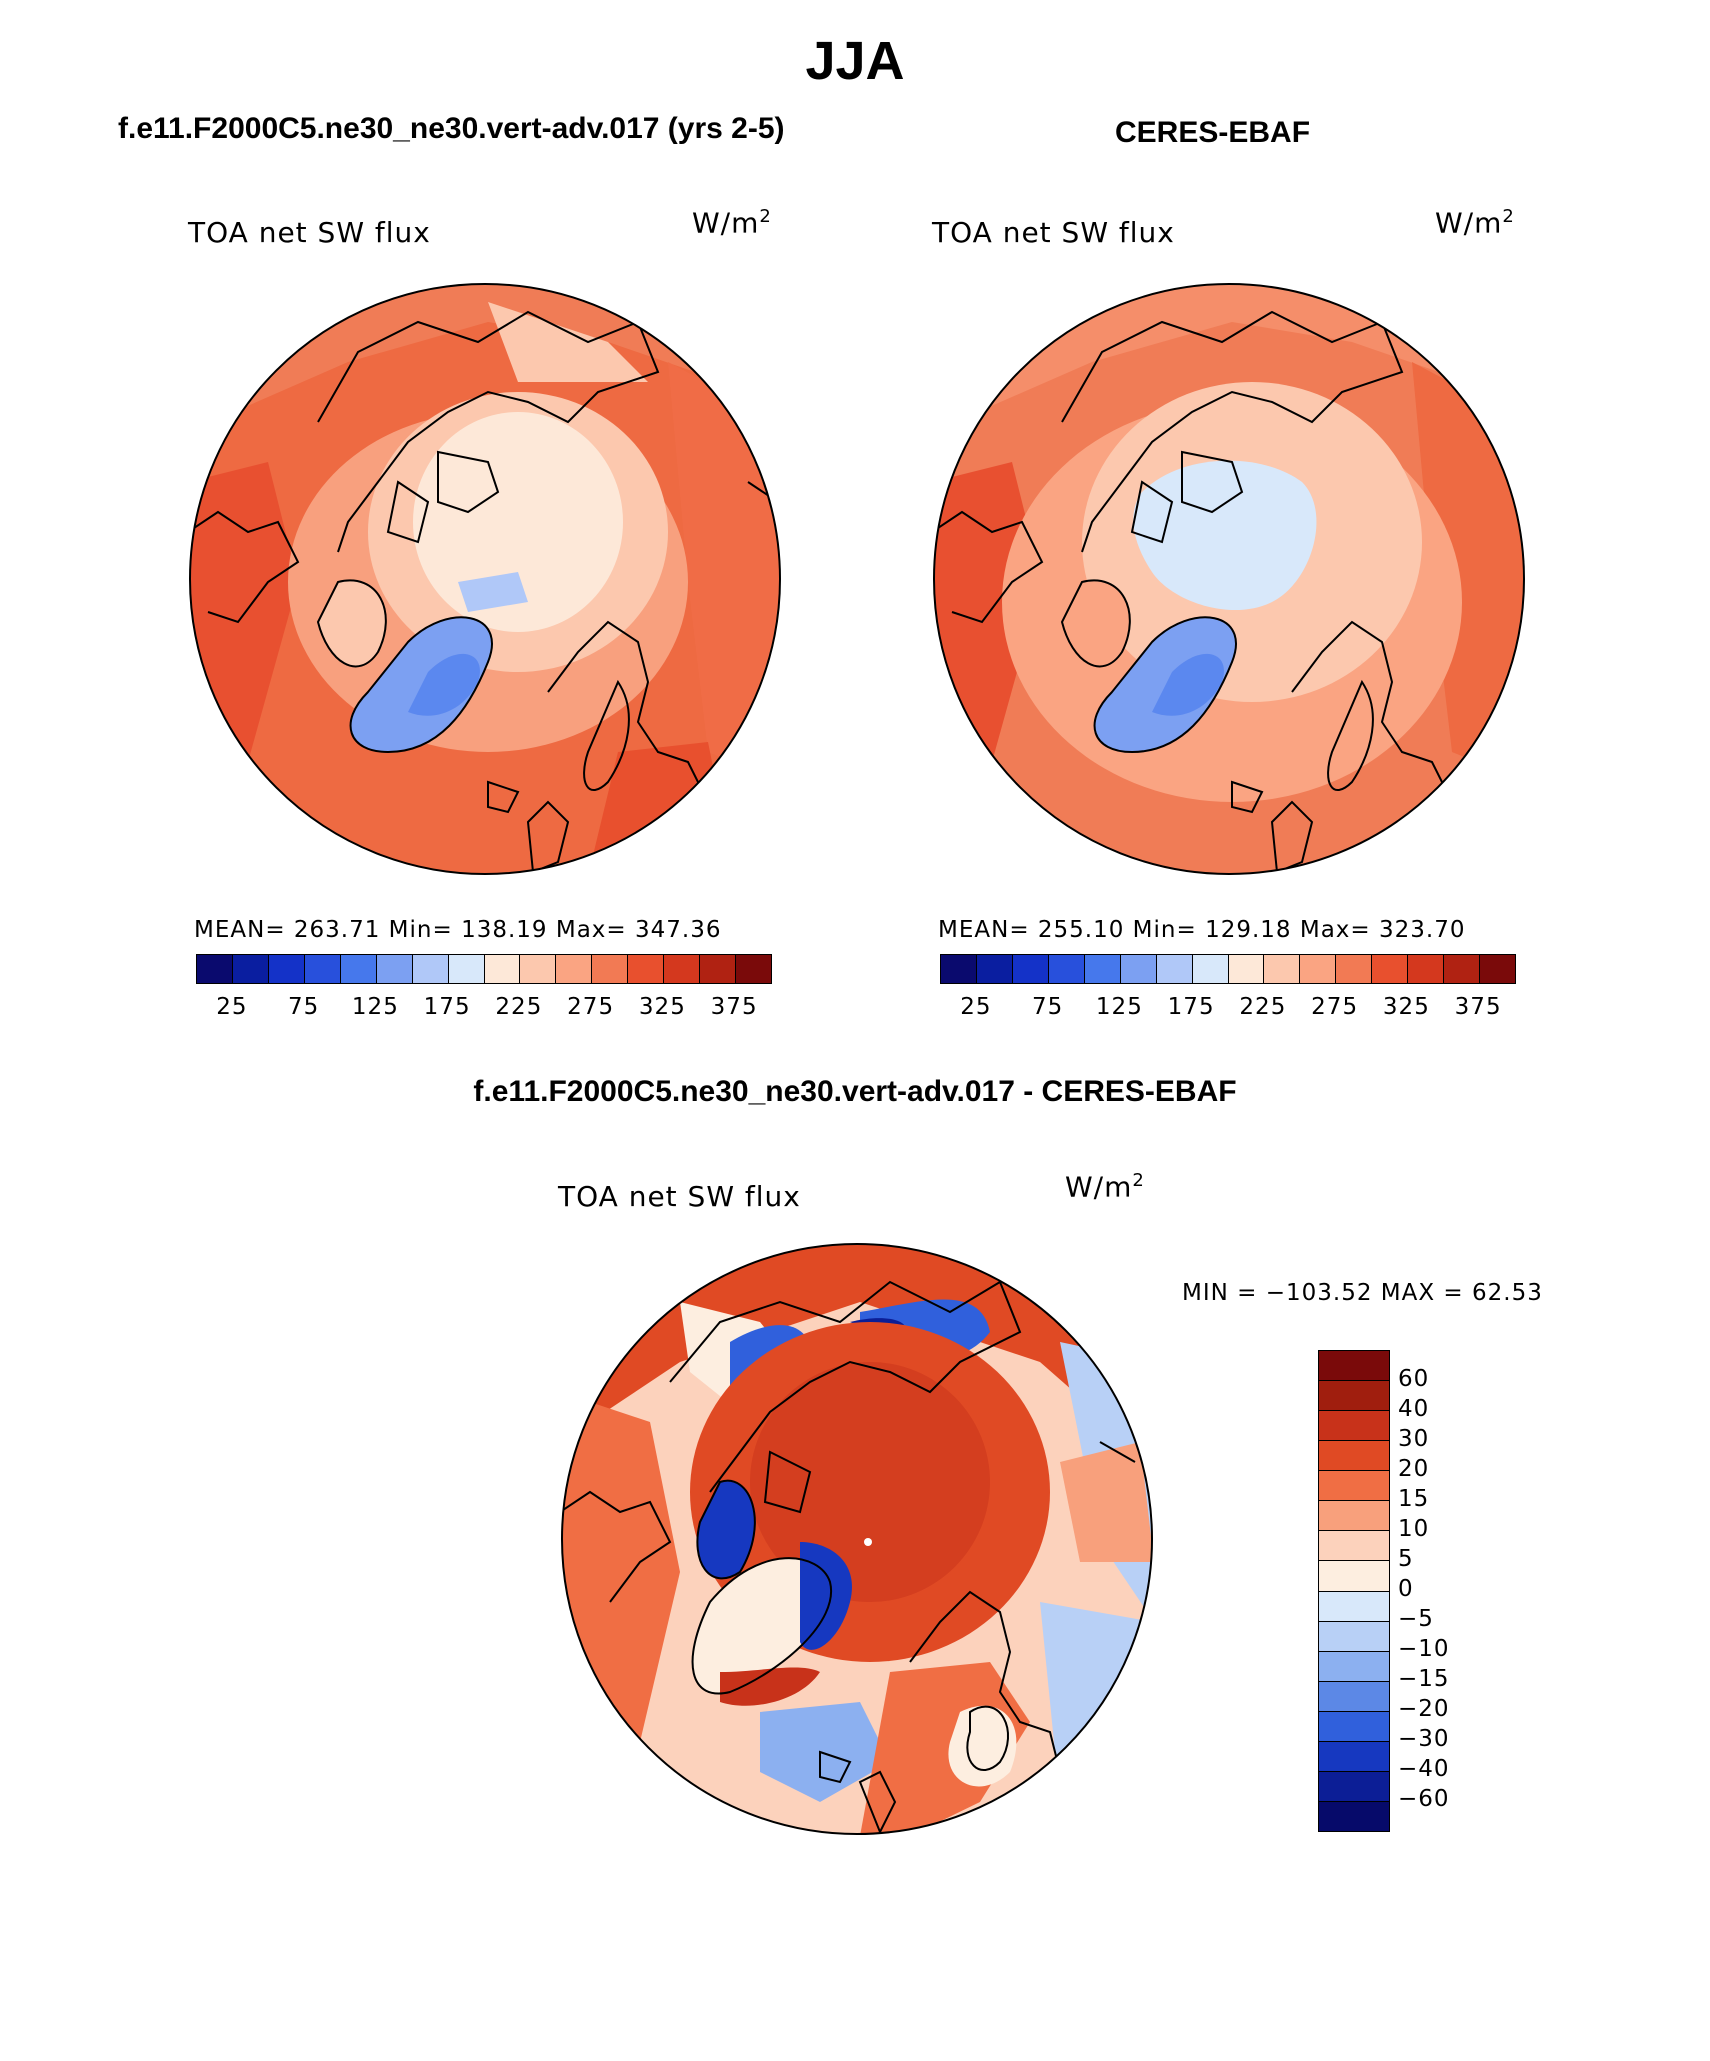 The height and width of the screenshot is (2061, 1710). What do you see at coordinates (1406, 1559) in the screenshot?
I see `colorbar-tick-label: 5` at bounding box center [1406, 1559].